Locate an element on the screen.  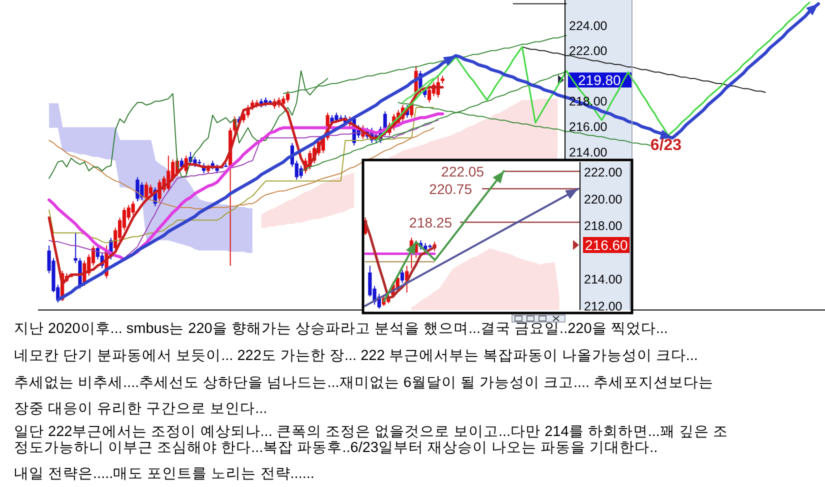
ref-line-label: 218.25 is located at coordinates (430, 222).